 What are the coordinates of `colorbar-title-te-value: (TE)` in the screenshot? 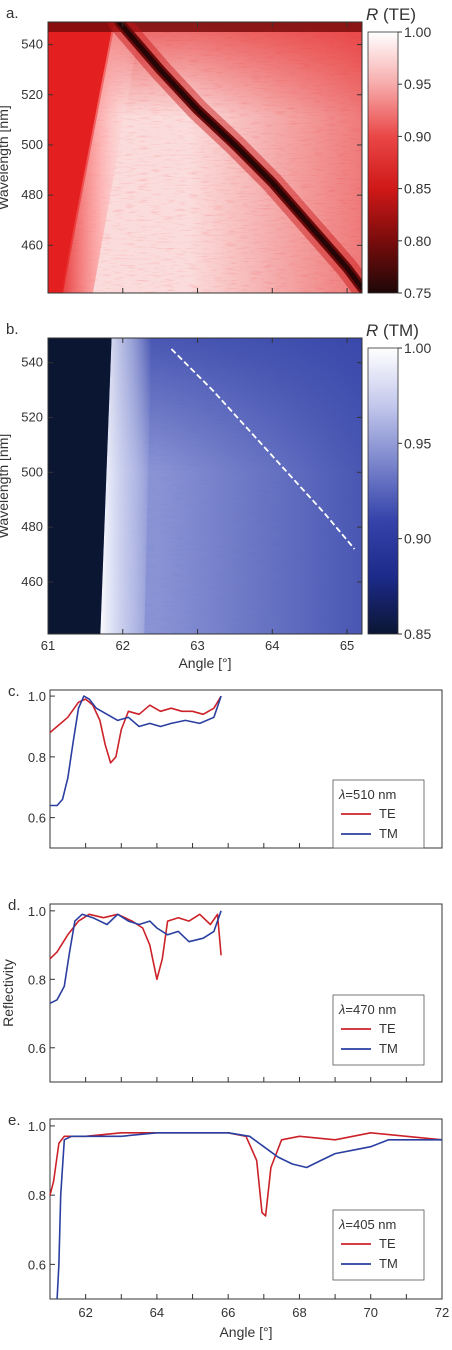 It's located at (397, 14).